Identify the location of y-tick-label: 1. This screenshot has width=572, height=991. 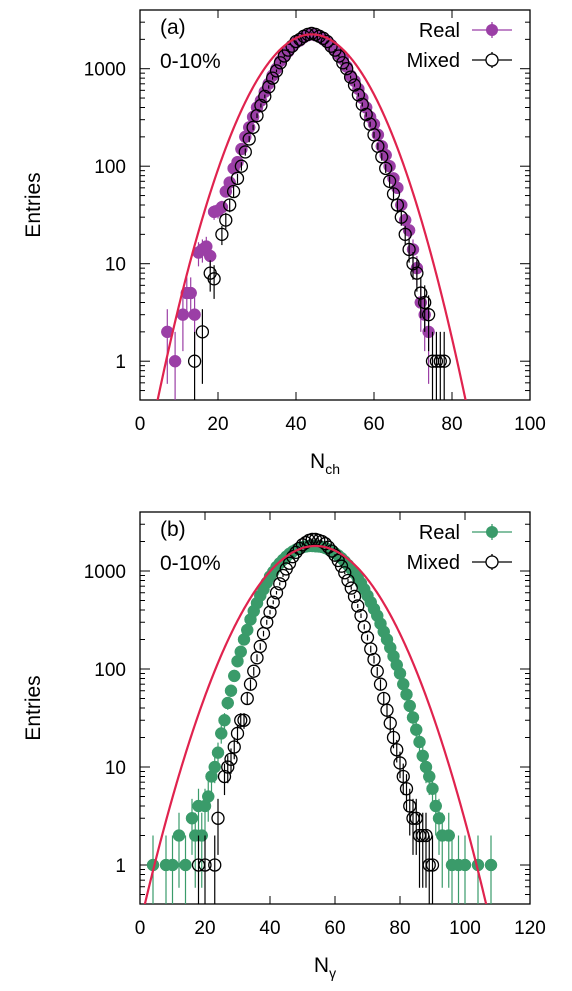
(120, 866).